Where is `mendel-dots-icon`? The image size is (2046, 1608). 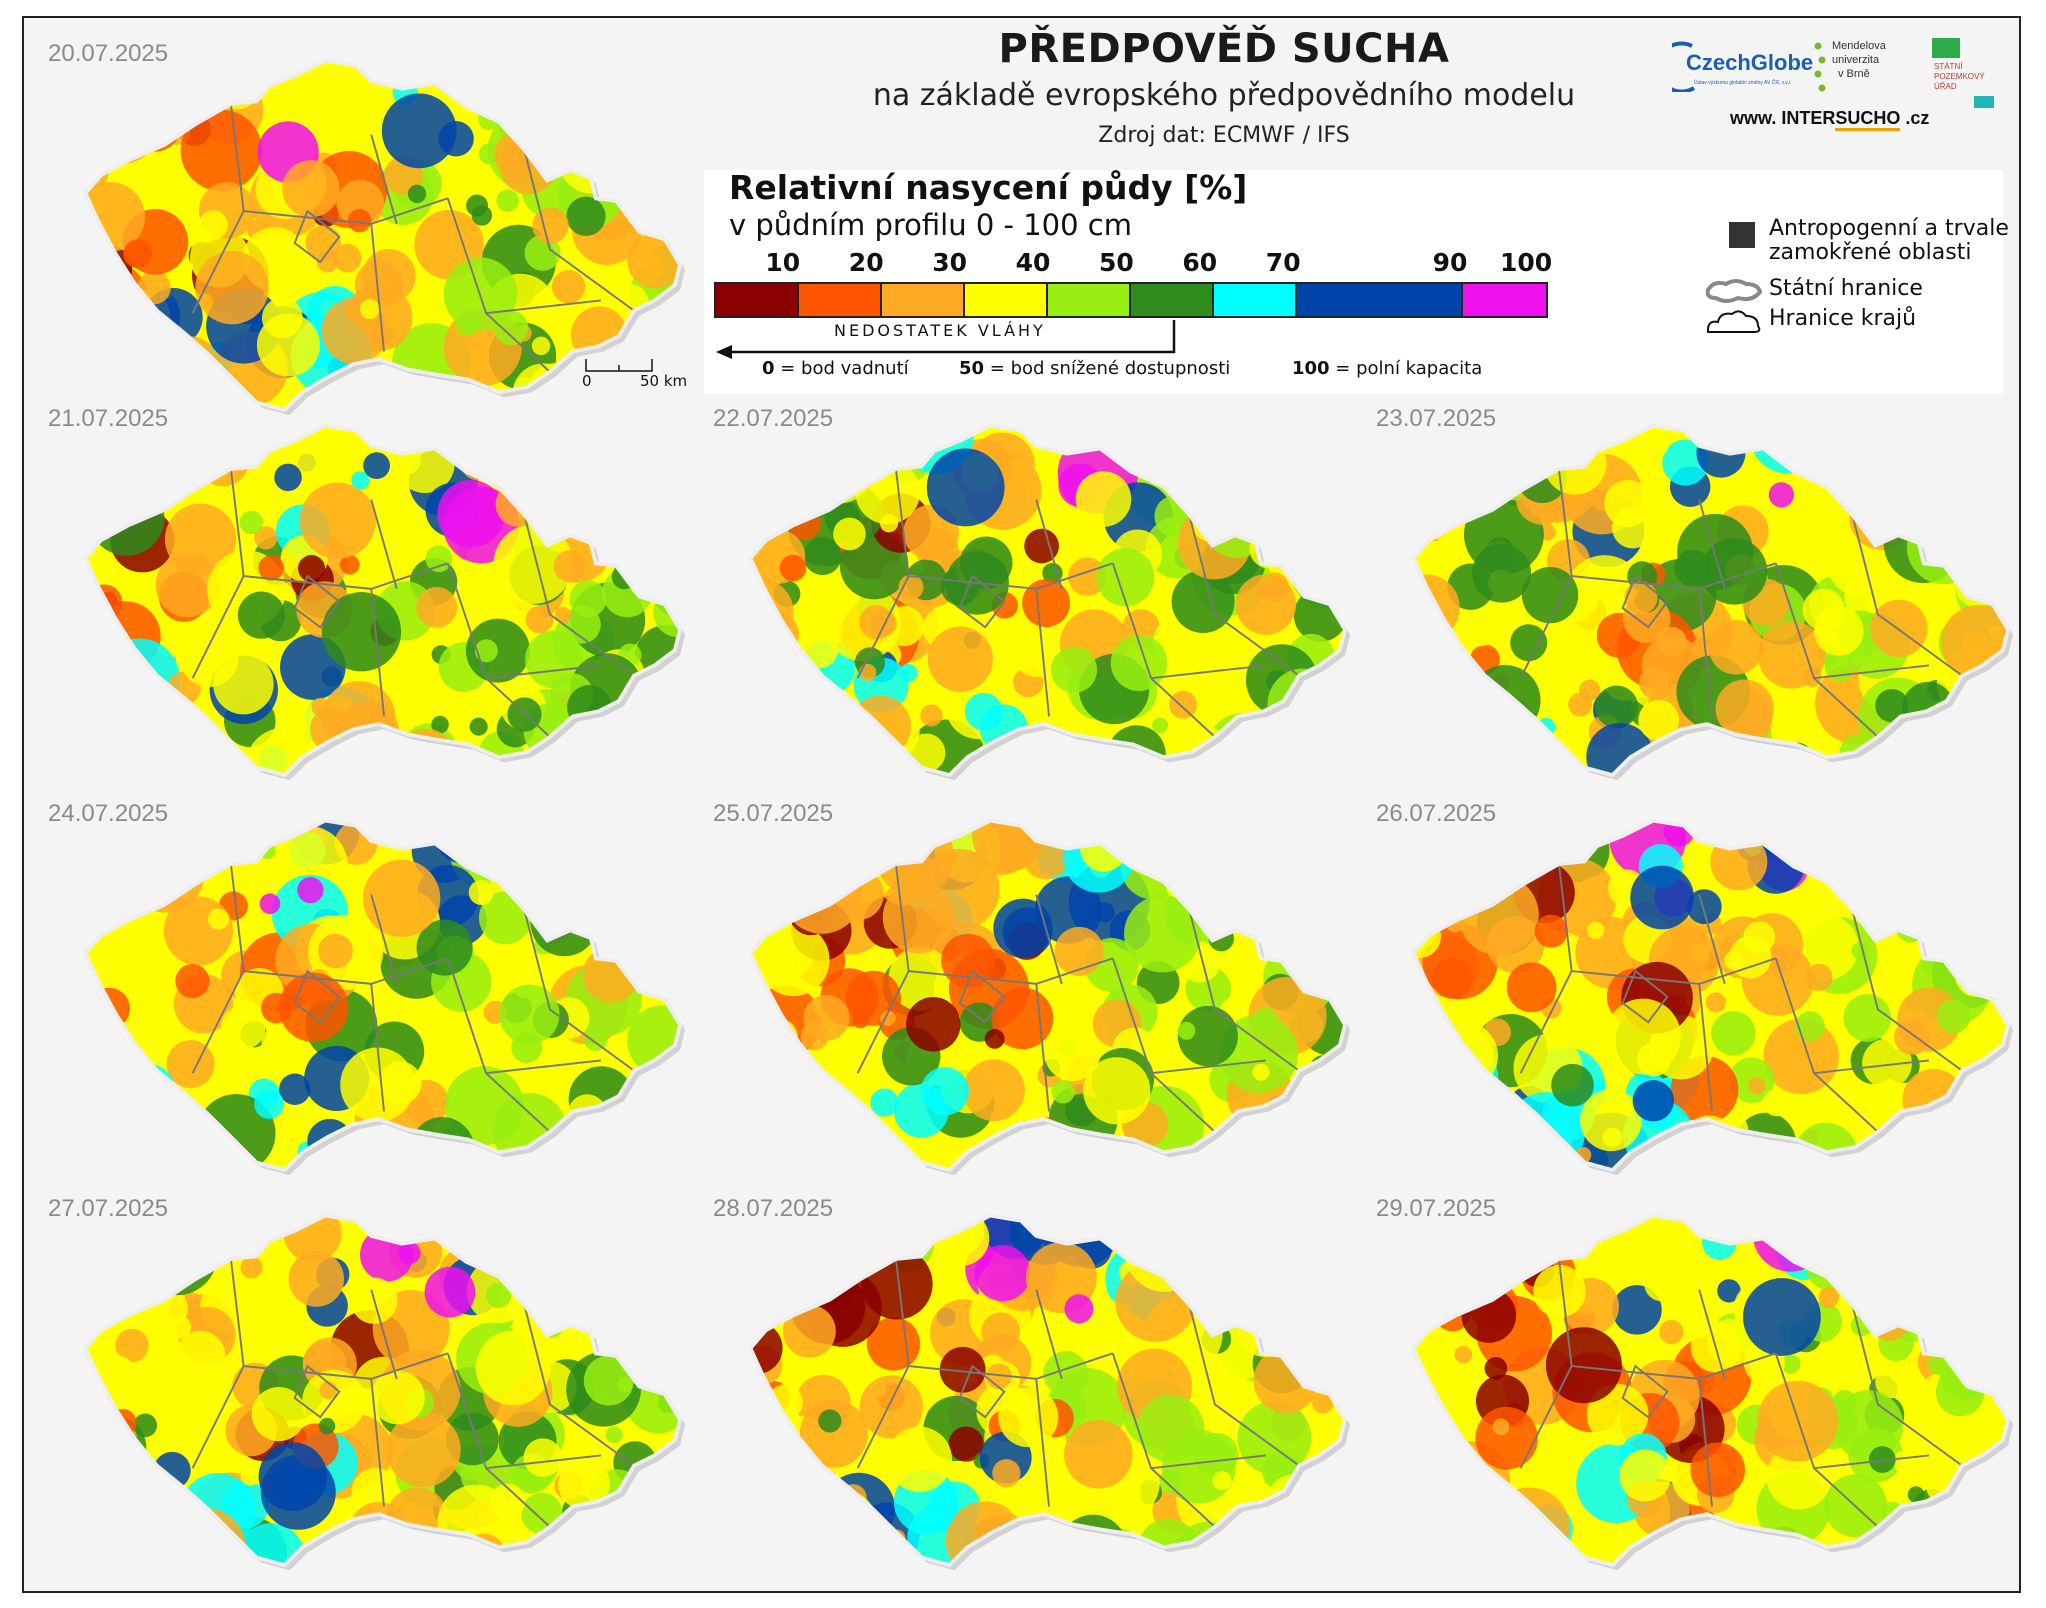
mendel-dots-icon is located at coordinates (1820, 67).